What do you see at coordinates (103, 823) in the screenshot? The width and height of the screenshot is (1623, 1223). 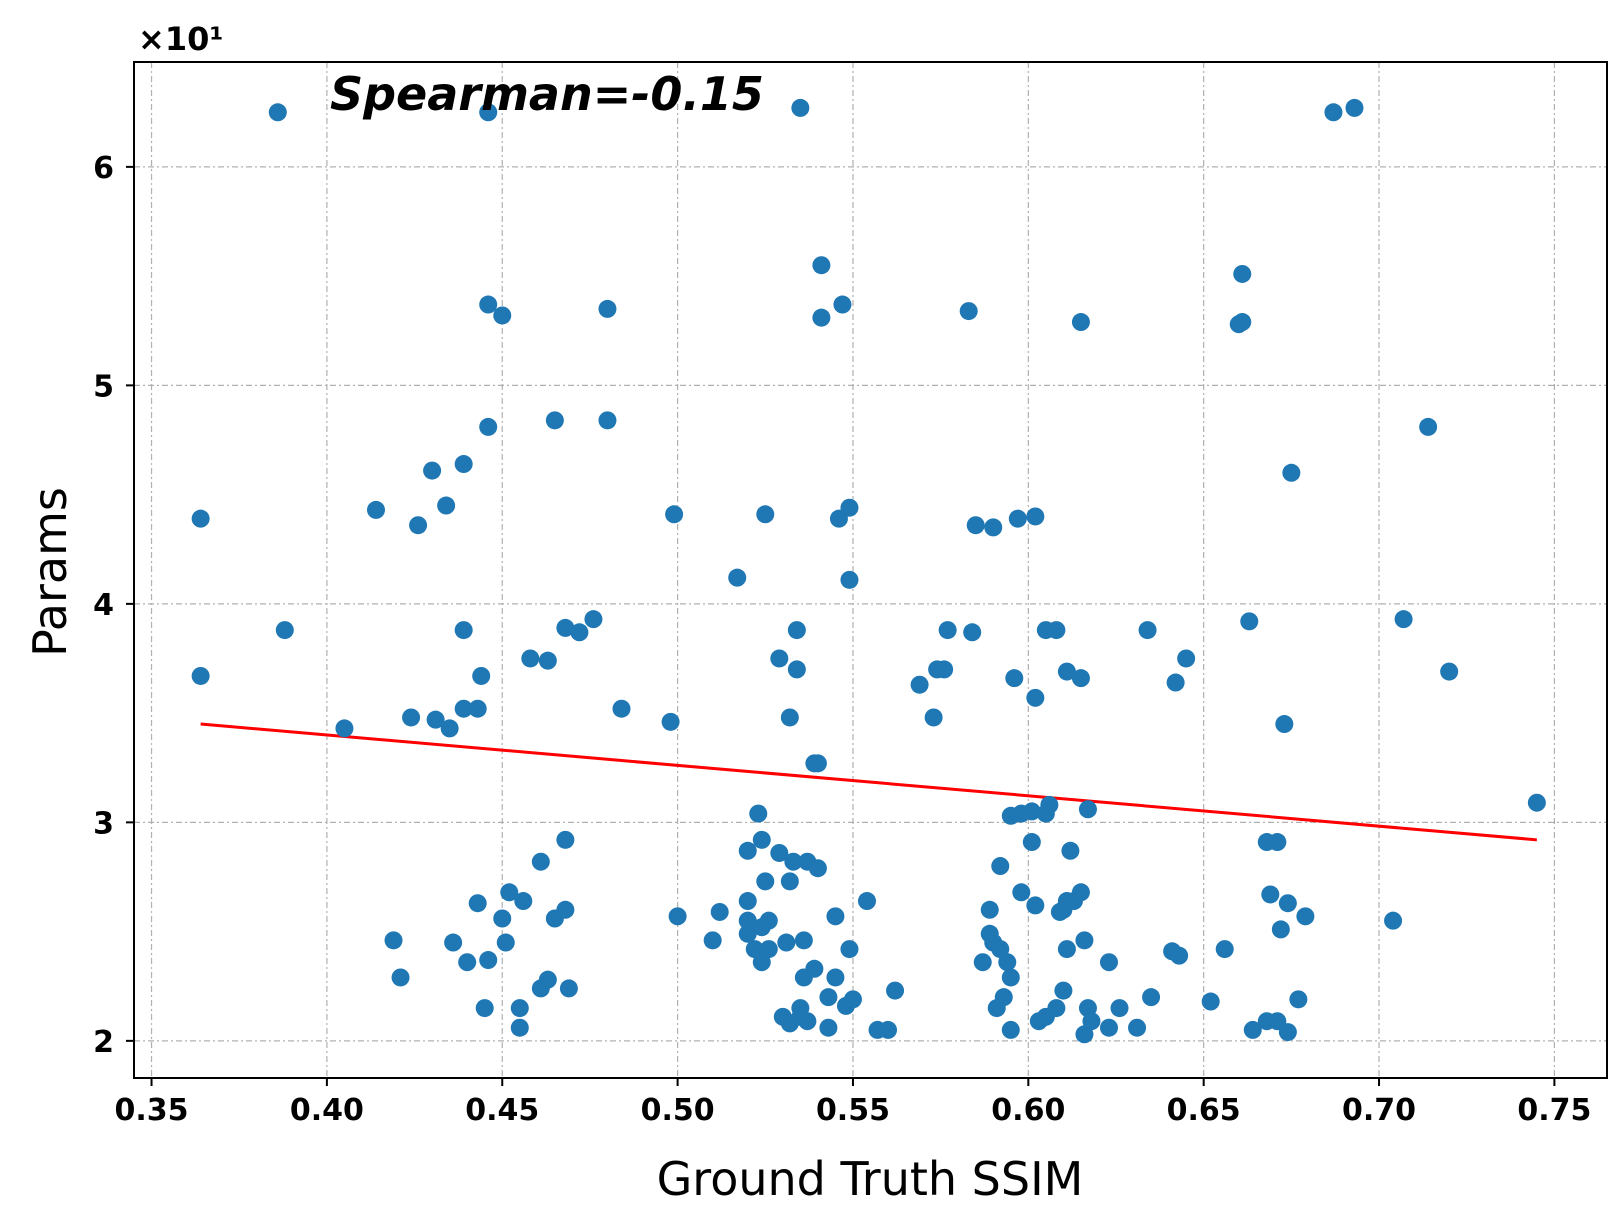 I see `y-tick-label: 3` at bounding box center [103, 823].